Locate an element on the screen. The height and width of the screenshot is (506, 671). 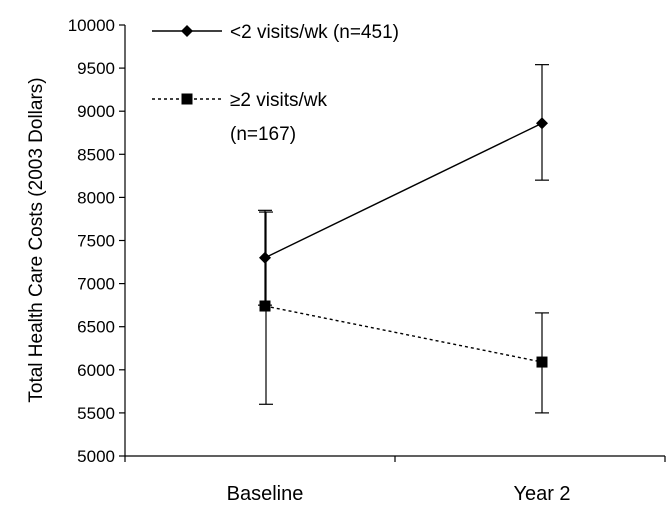
y-tick-label: 6500 is located at coordinates (96, 327).